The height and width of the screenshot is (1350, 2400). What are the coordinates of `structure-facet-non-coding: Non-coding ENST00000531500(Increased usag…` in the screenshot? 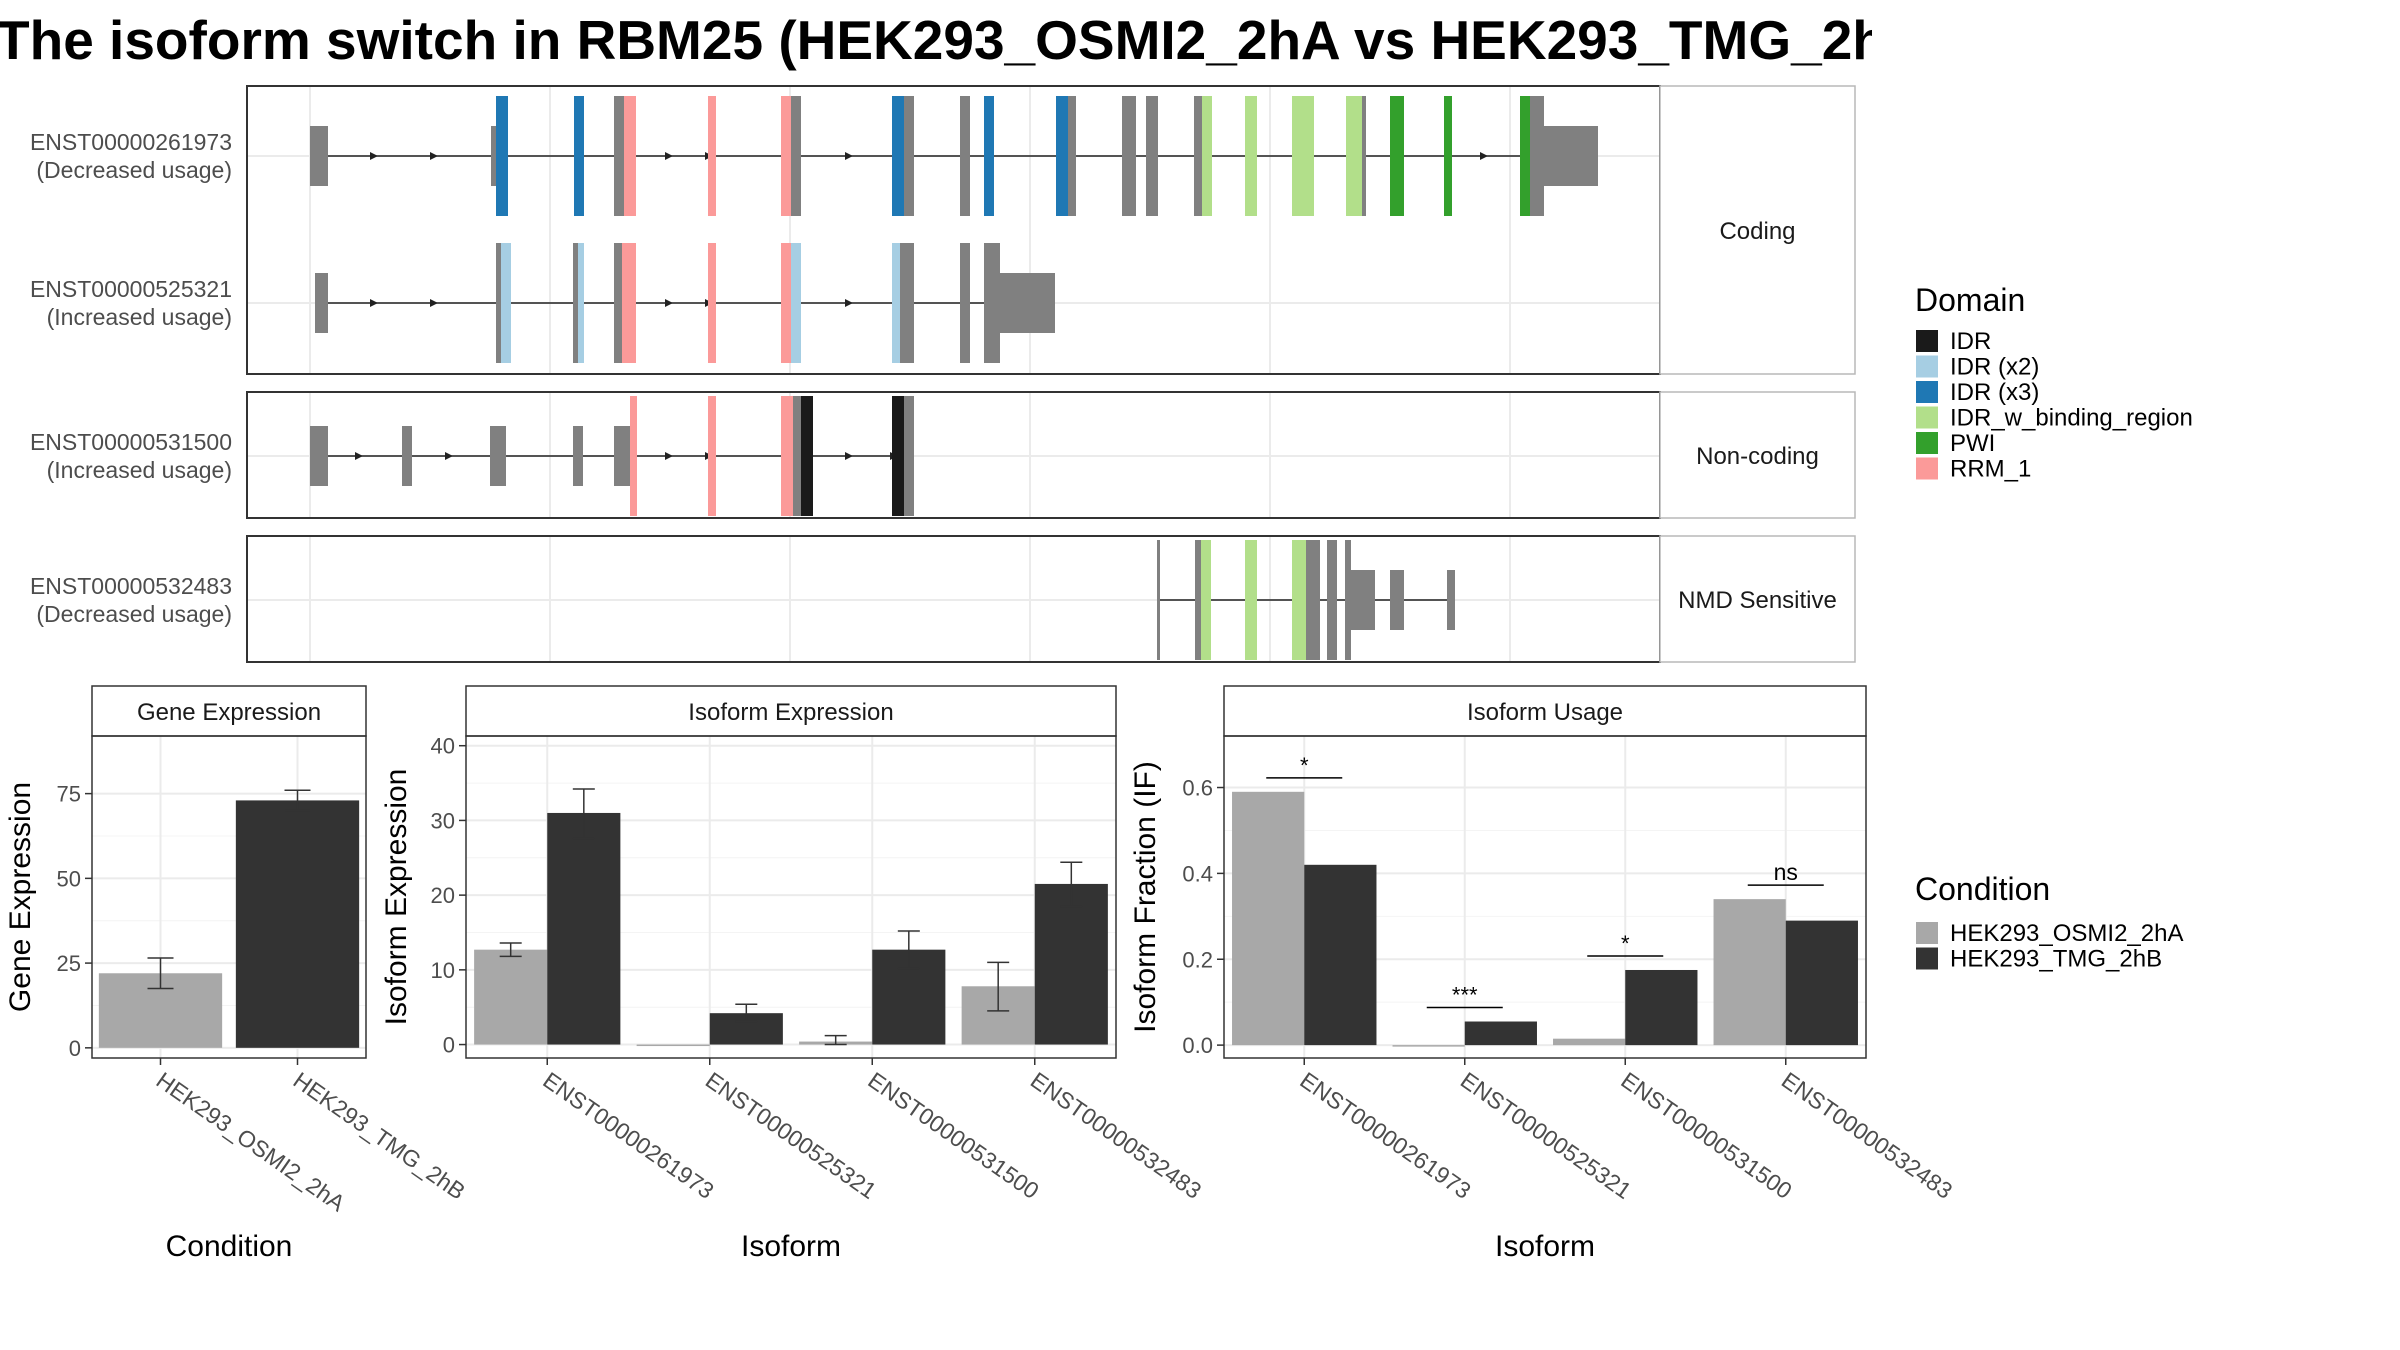 It's located at (943, 455).